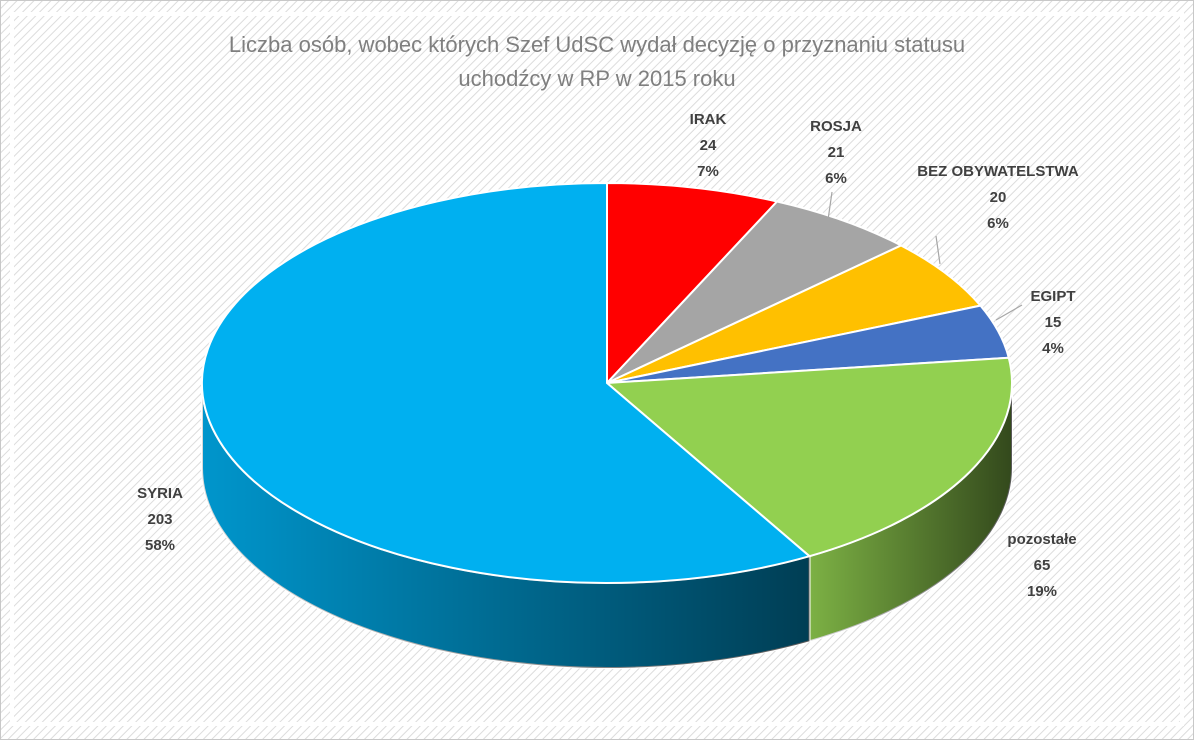 This screenshot has height=740, width=1194. What do you see at coordinates (1042, 591) in the screenshot?
I see `data-label-percent: 19%` at bounding box center [1042, 591].